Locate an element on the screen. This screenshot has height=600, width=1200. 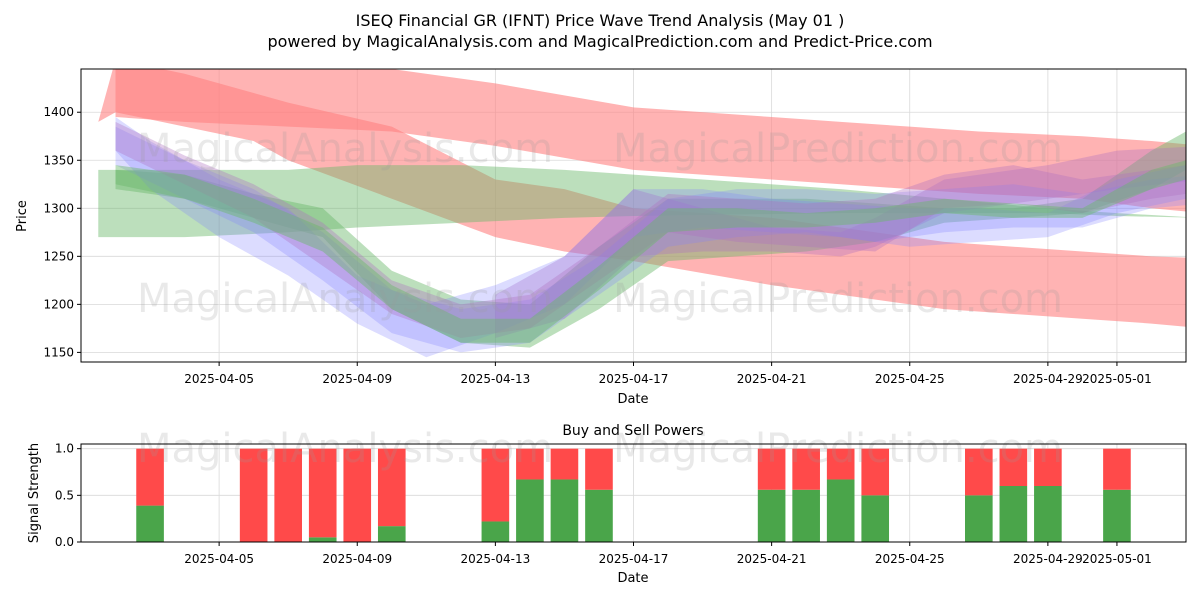
watermark-analysis-top: MagicalAnalysis.com is located at coordinates (345, 149).